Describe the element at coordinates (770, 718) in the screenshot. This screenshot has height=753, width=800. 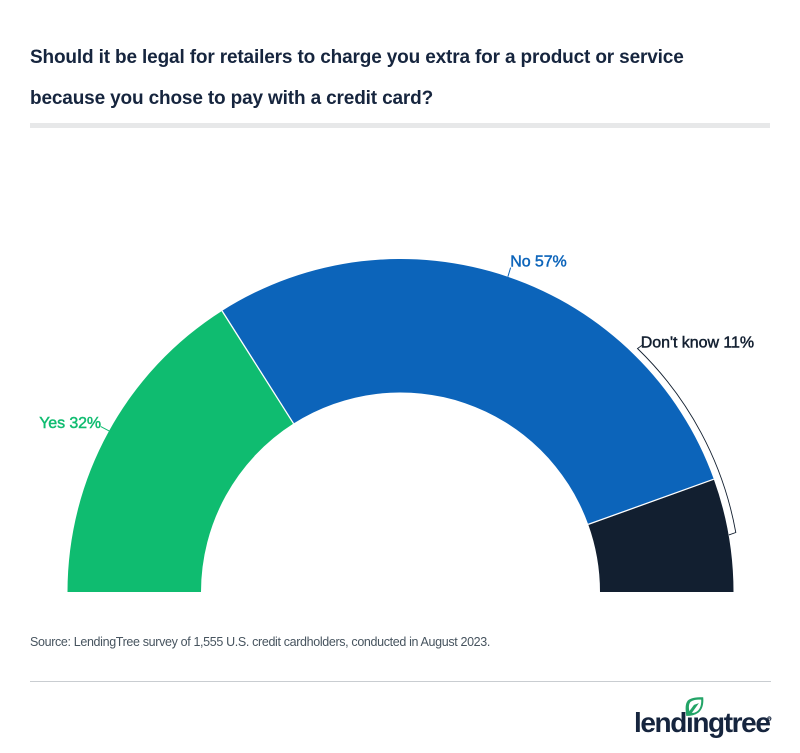
I see `svg-text: R` at that location.